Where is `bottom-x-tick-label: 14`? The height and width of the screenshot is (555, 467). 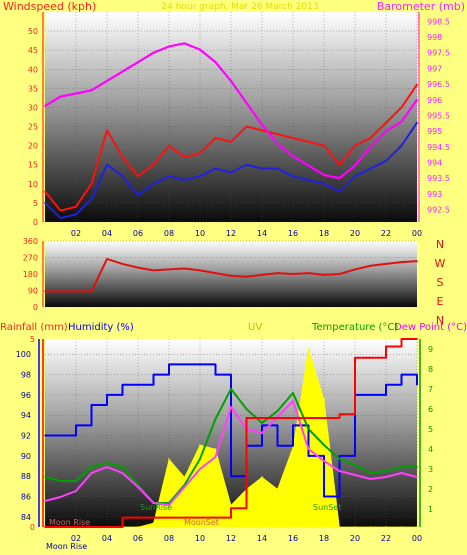 bottom-x-tick-label: 14 is located at coordinates (262, 538).